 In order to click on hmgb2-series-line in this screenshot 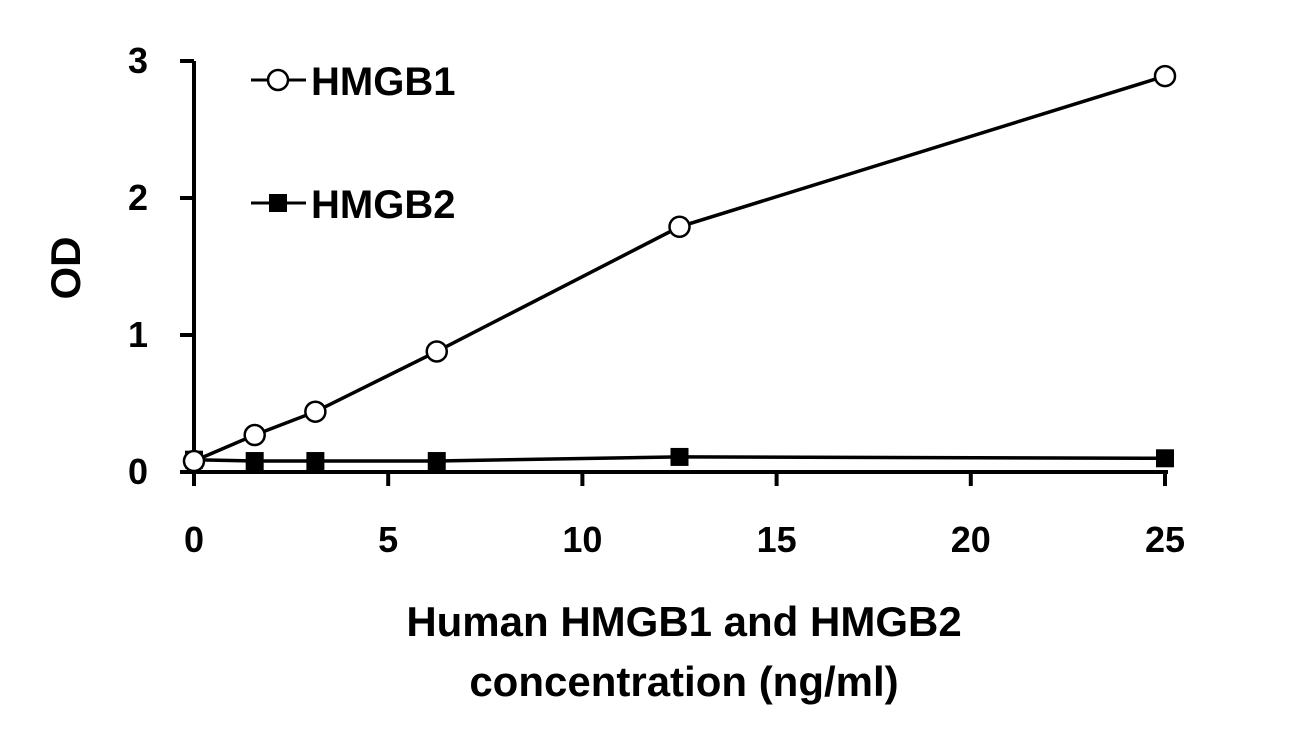, I will do `click(679, 459)`.